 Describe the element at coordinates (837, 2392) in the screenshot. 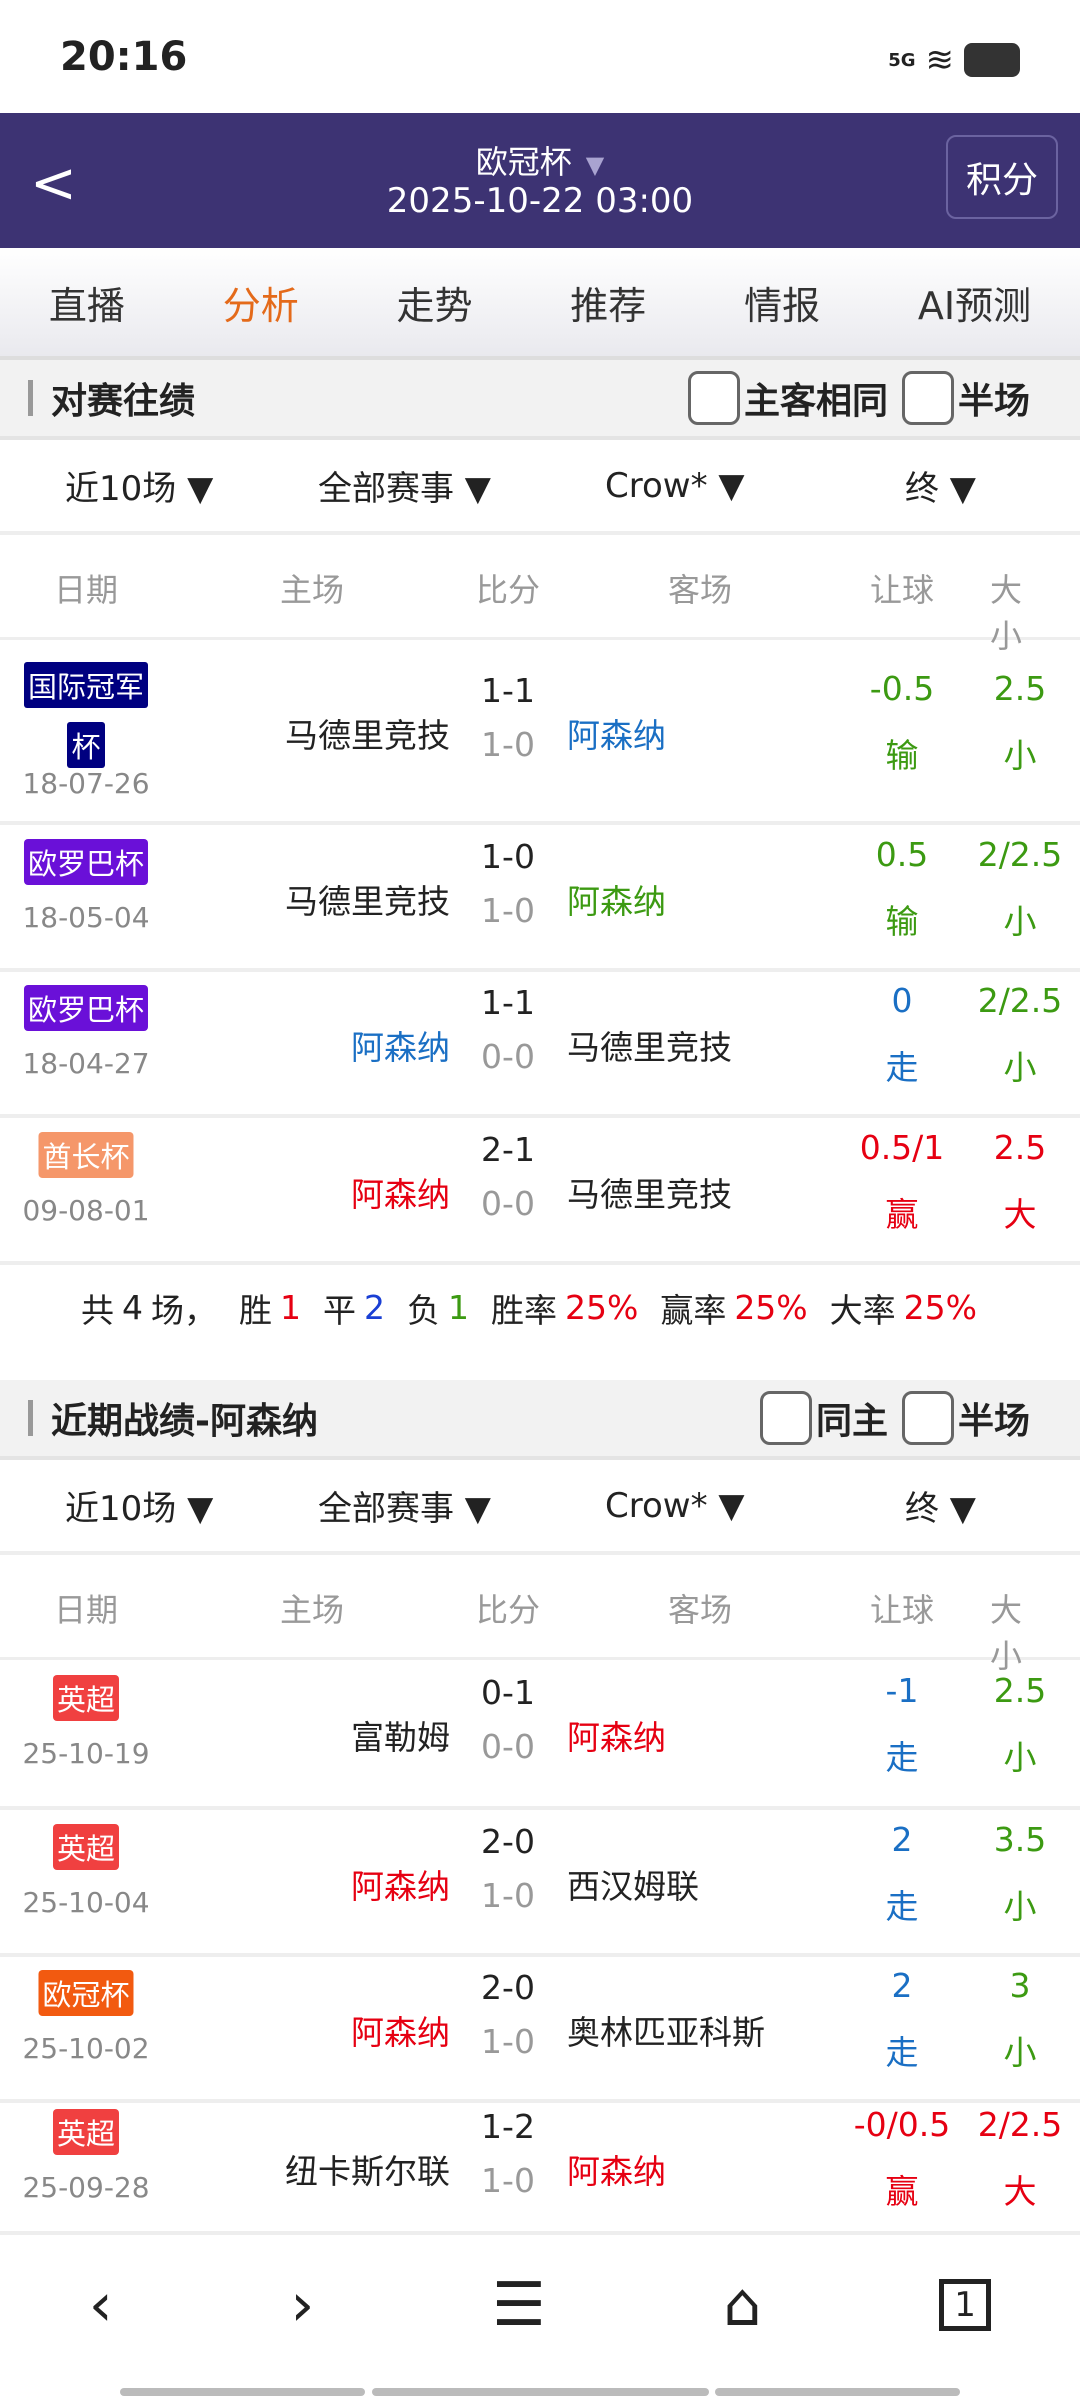

I see `scrollbar-segment` at that location.